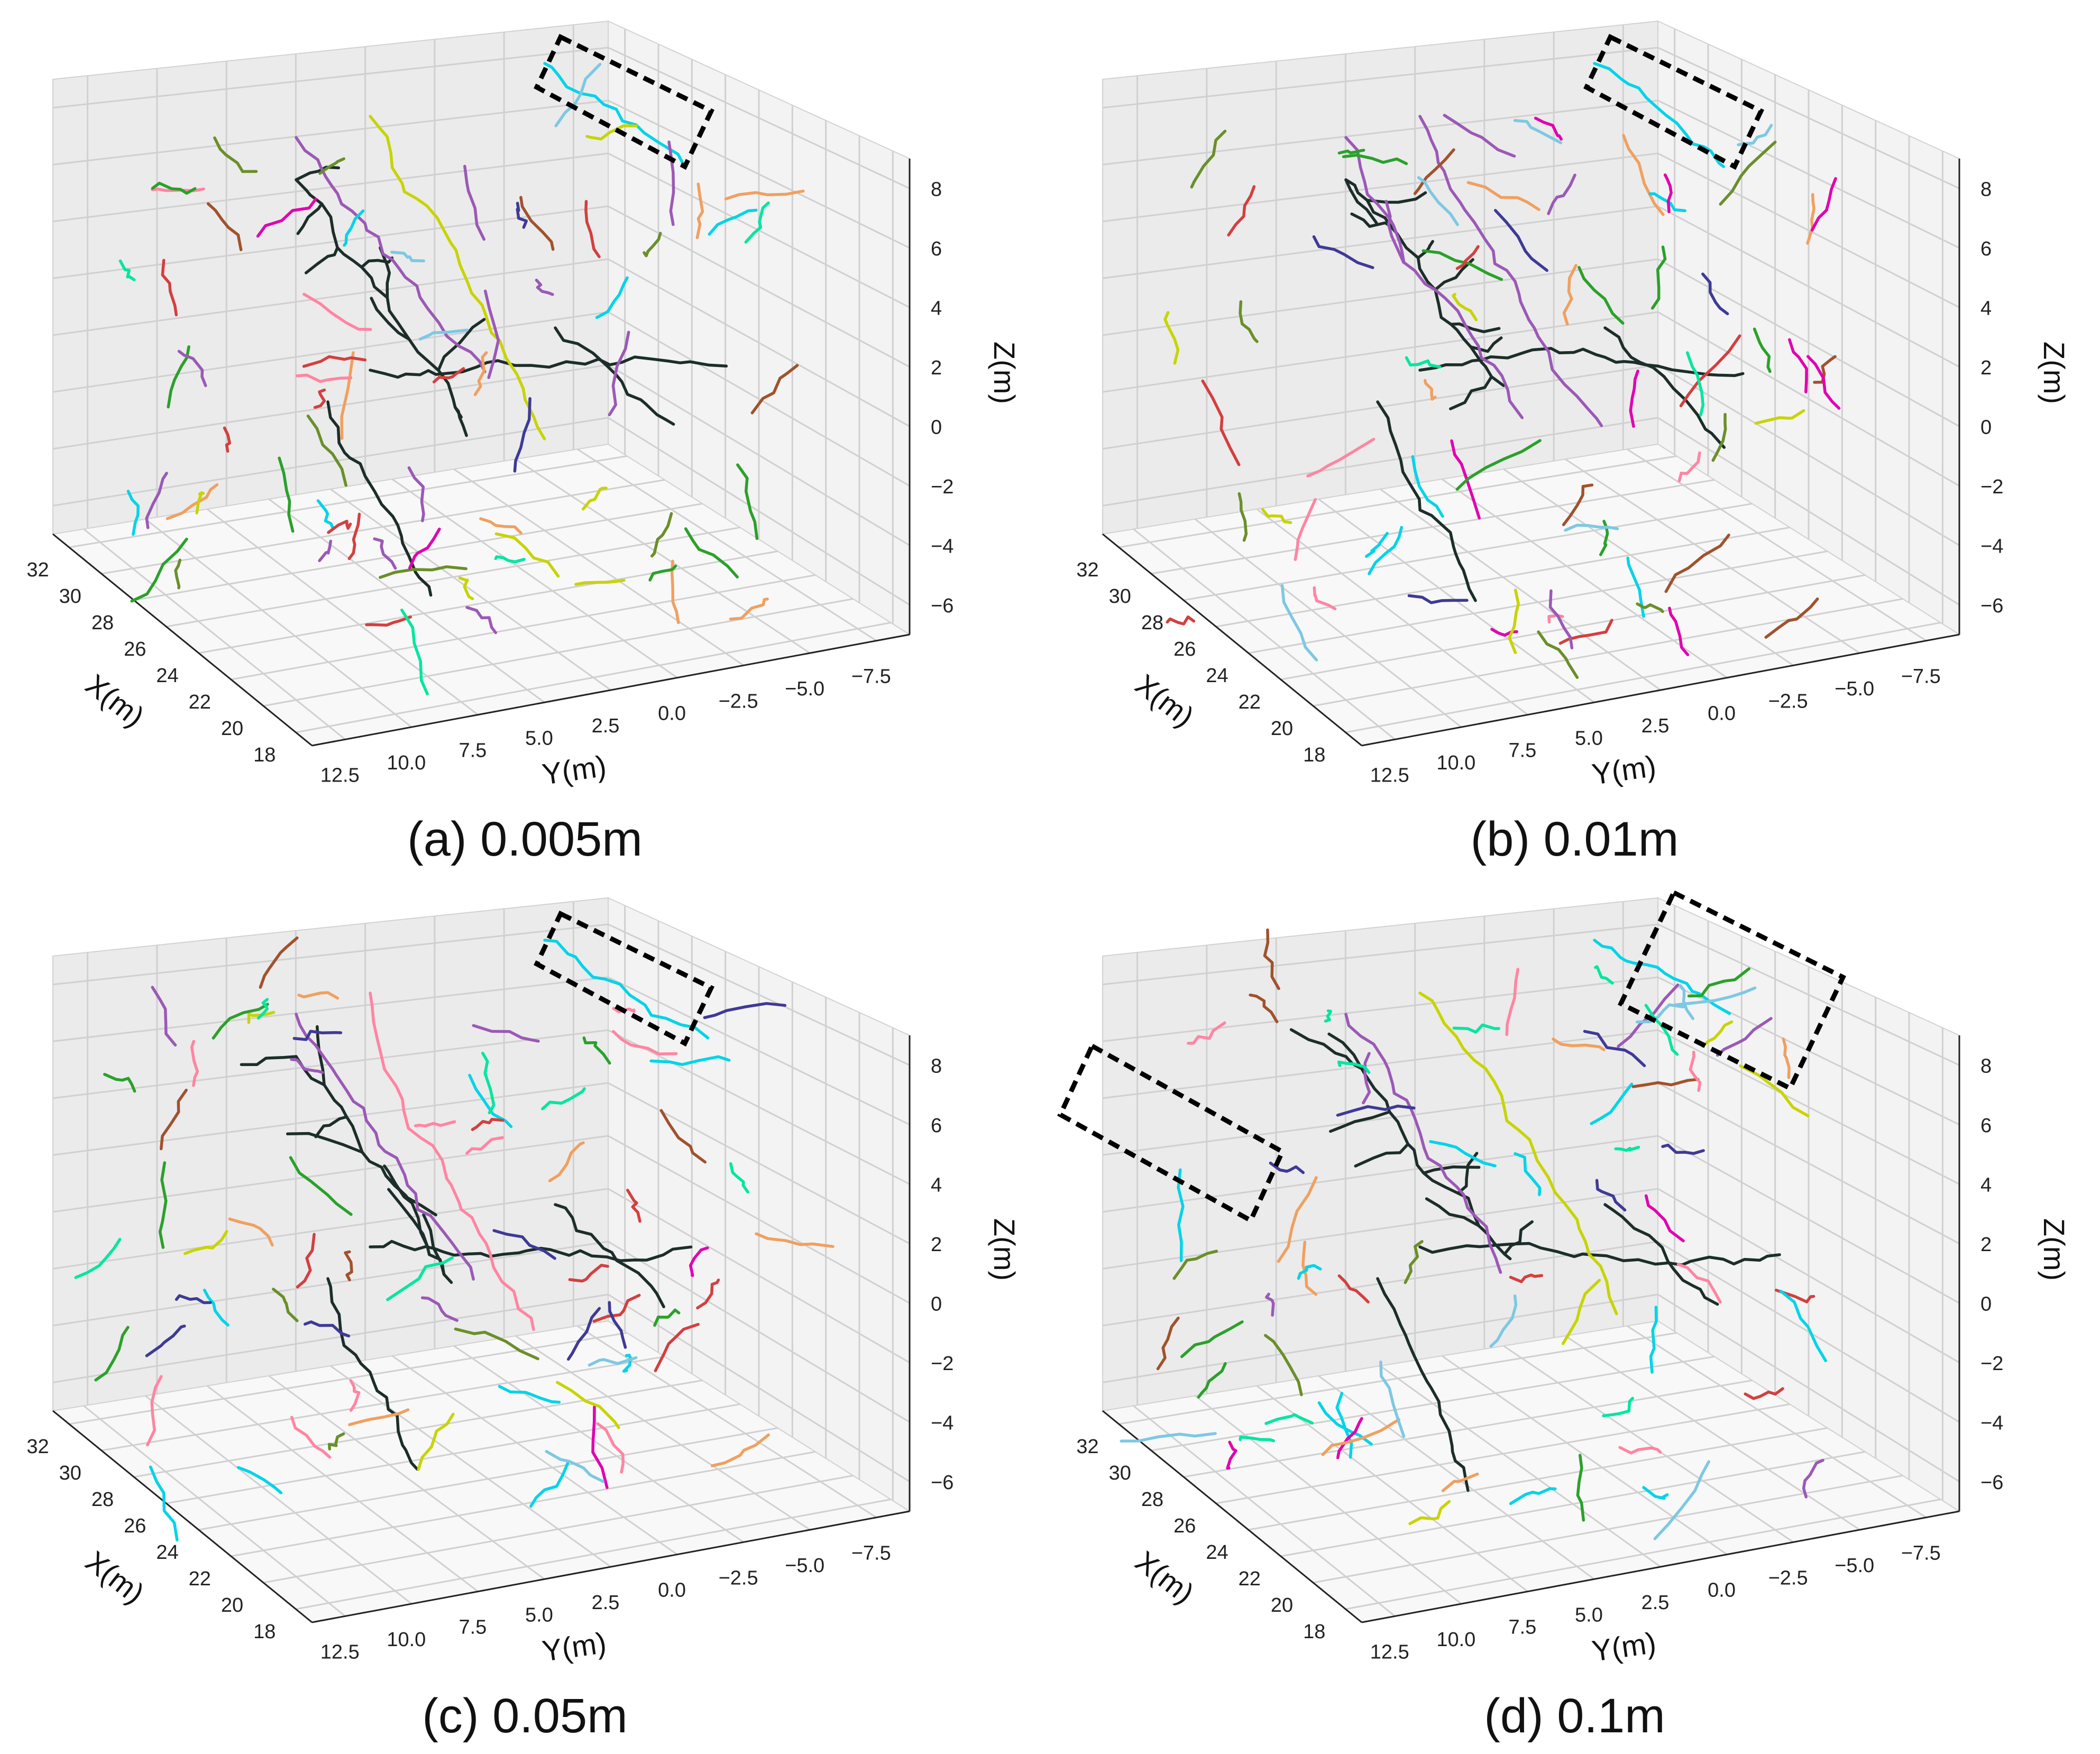 The width and height of the screenshot is (2100, 1754). I want to click on y-tick-label: −5.0, so click(804, 1566).